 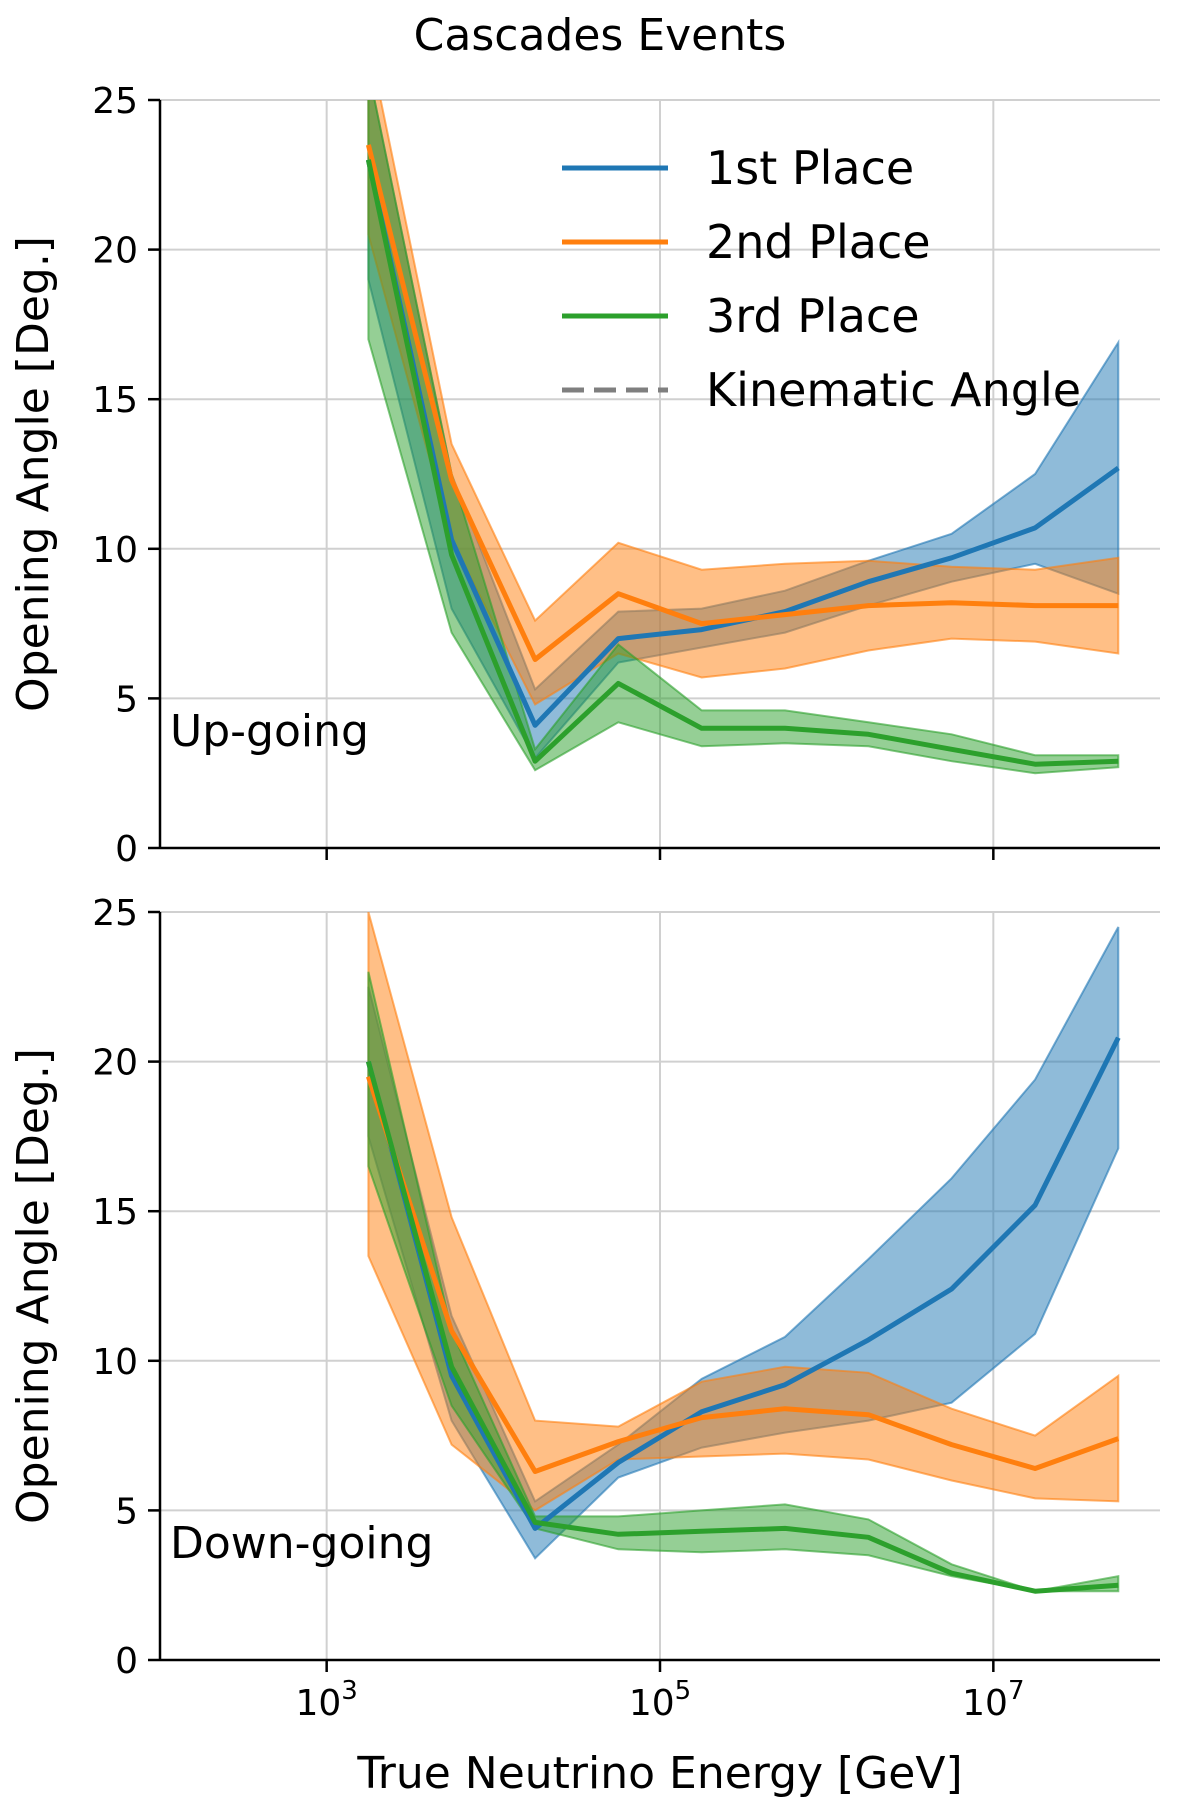 I want to click on legend-item-2nd-place: 2nd Place, so click(x=746, y=242).